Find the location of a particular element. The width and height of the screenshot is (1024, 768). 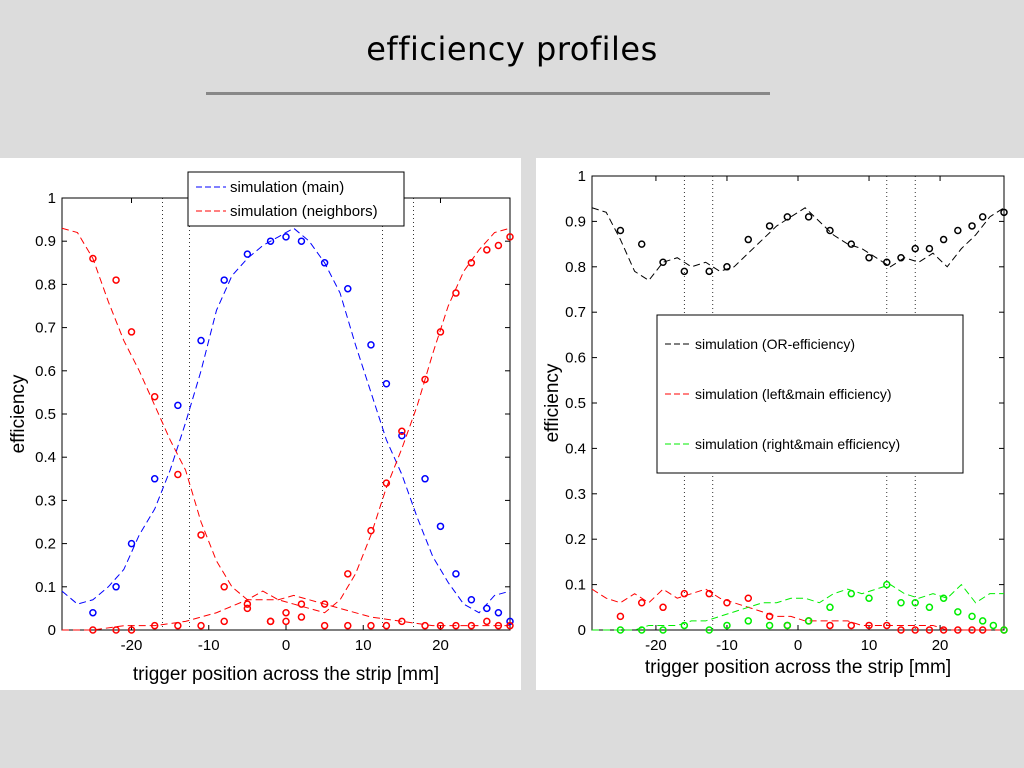

y-tick-label: 0.8 is located at coordinates (45, 284).